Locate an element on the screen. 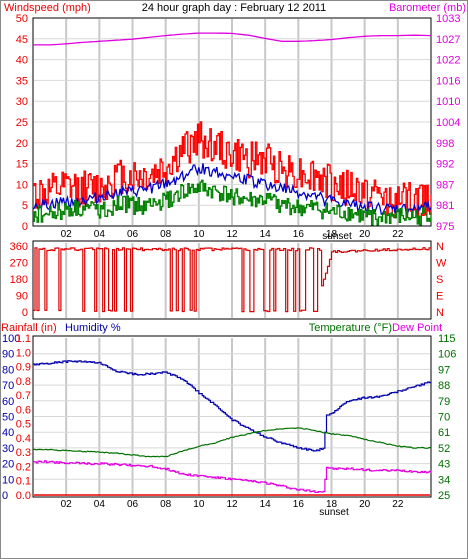 This screenshot has height=559, width=468. humidity-tick-label: 70 is located at coordinates (8, 386).